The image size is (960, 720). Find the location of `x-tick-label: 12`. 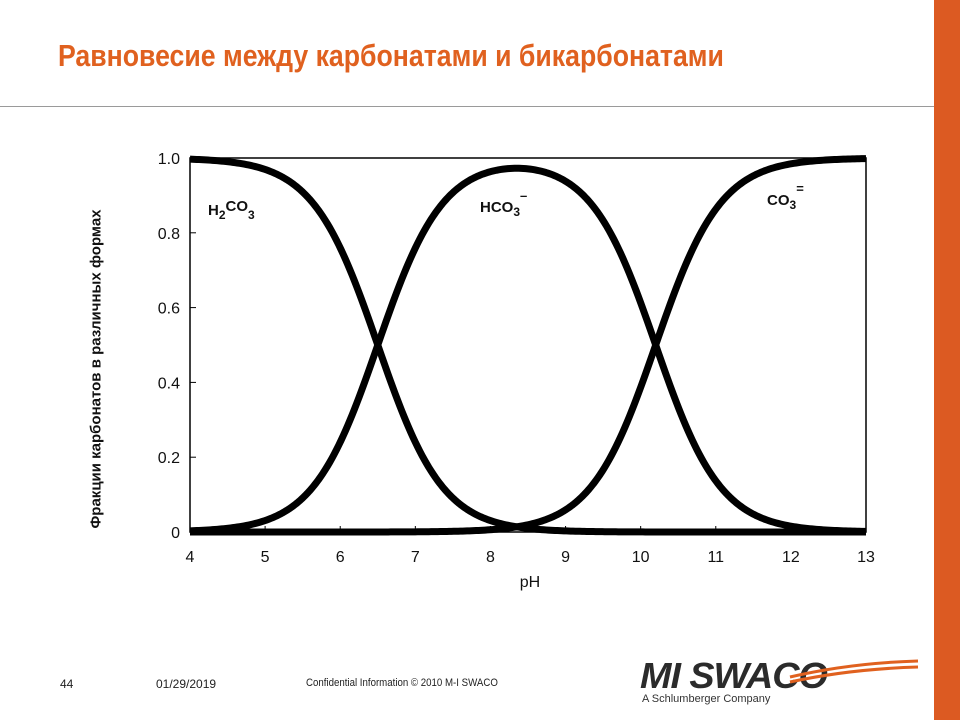

x-tick-label: 12 is located at coordinates (791, 557).